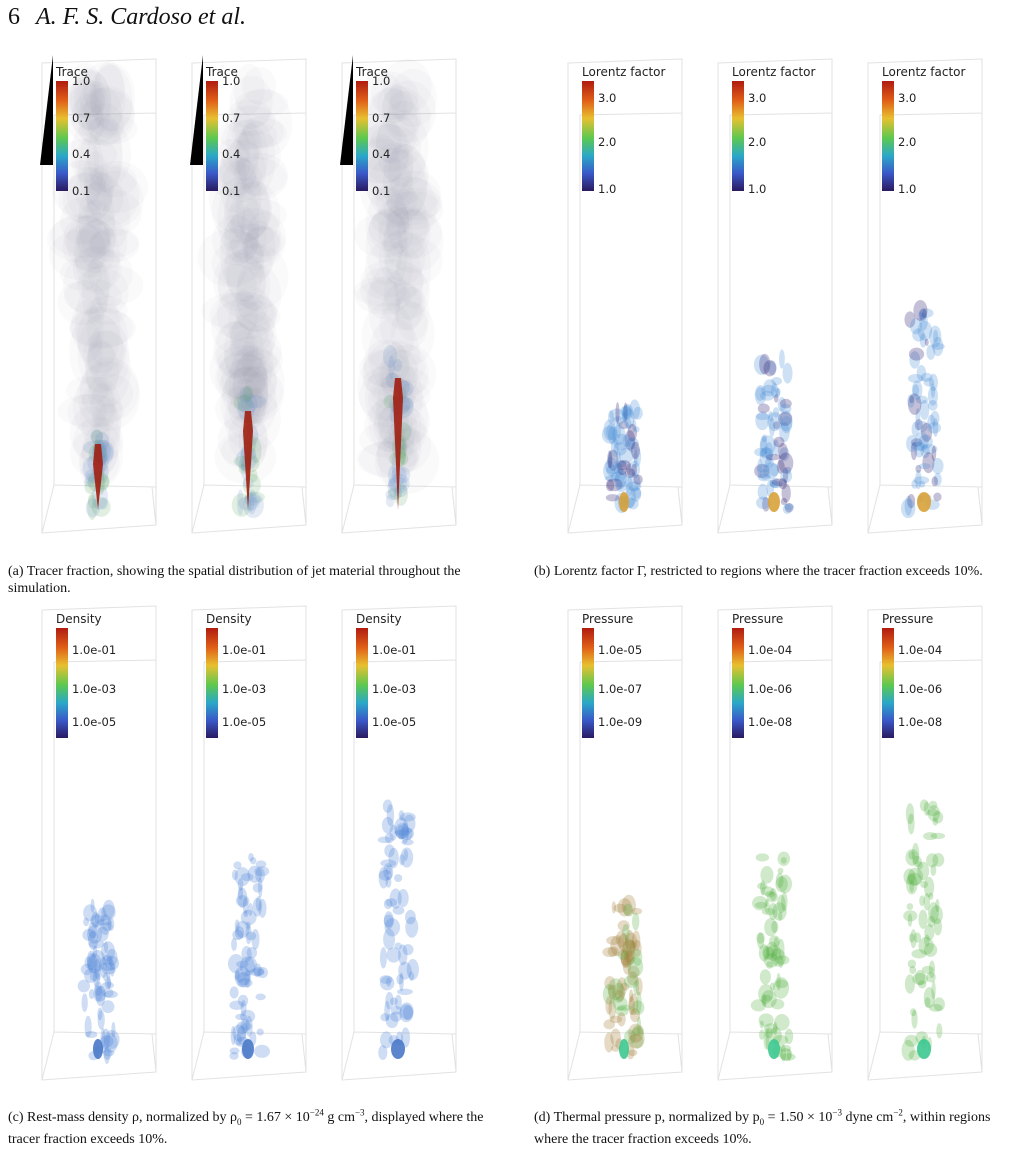  I want to click on simulation-panel-d-3: Pressure 1.0e-04 1.0e-06 1.0e-08, so click(936, 852).